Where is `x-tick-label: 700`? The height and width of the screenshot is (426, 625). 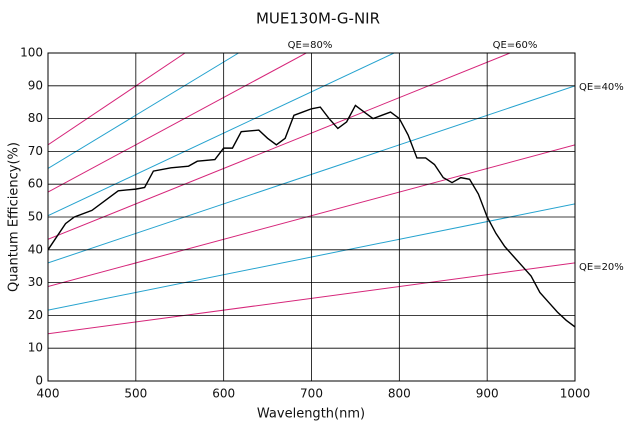 x-tick-label: 700 is located at coordinates (311, 394).